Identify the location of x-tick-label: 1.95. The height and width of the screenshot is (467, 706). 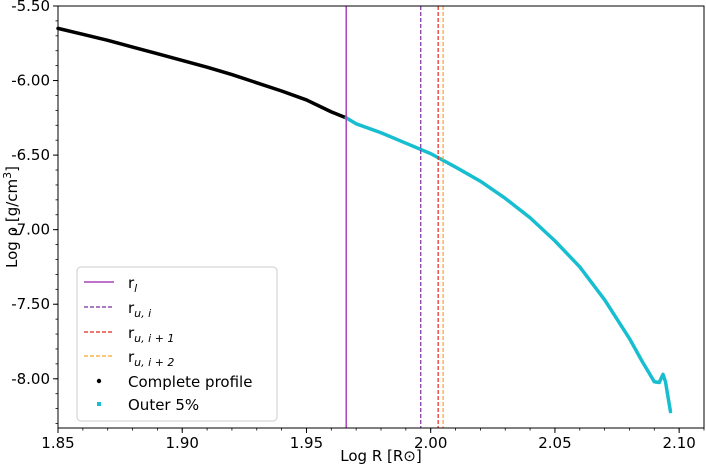
(306, 443).